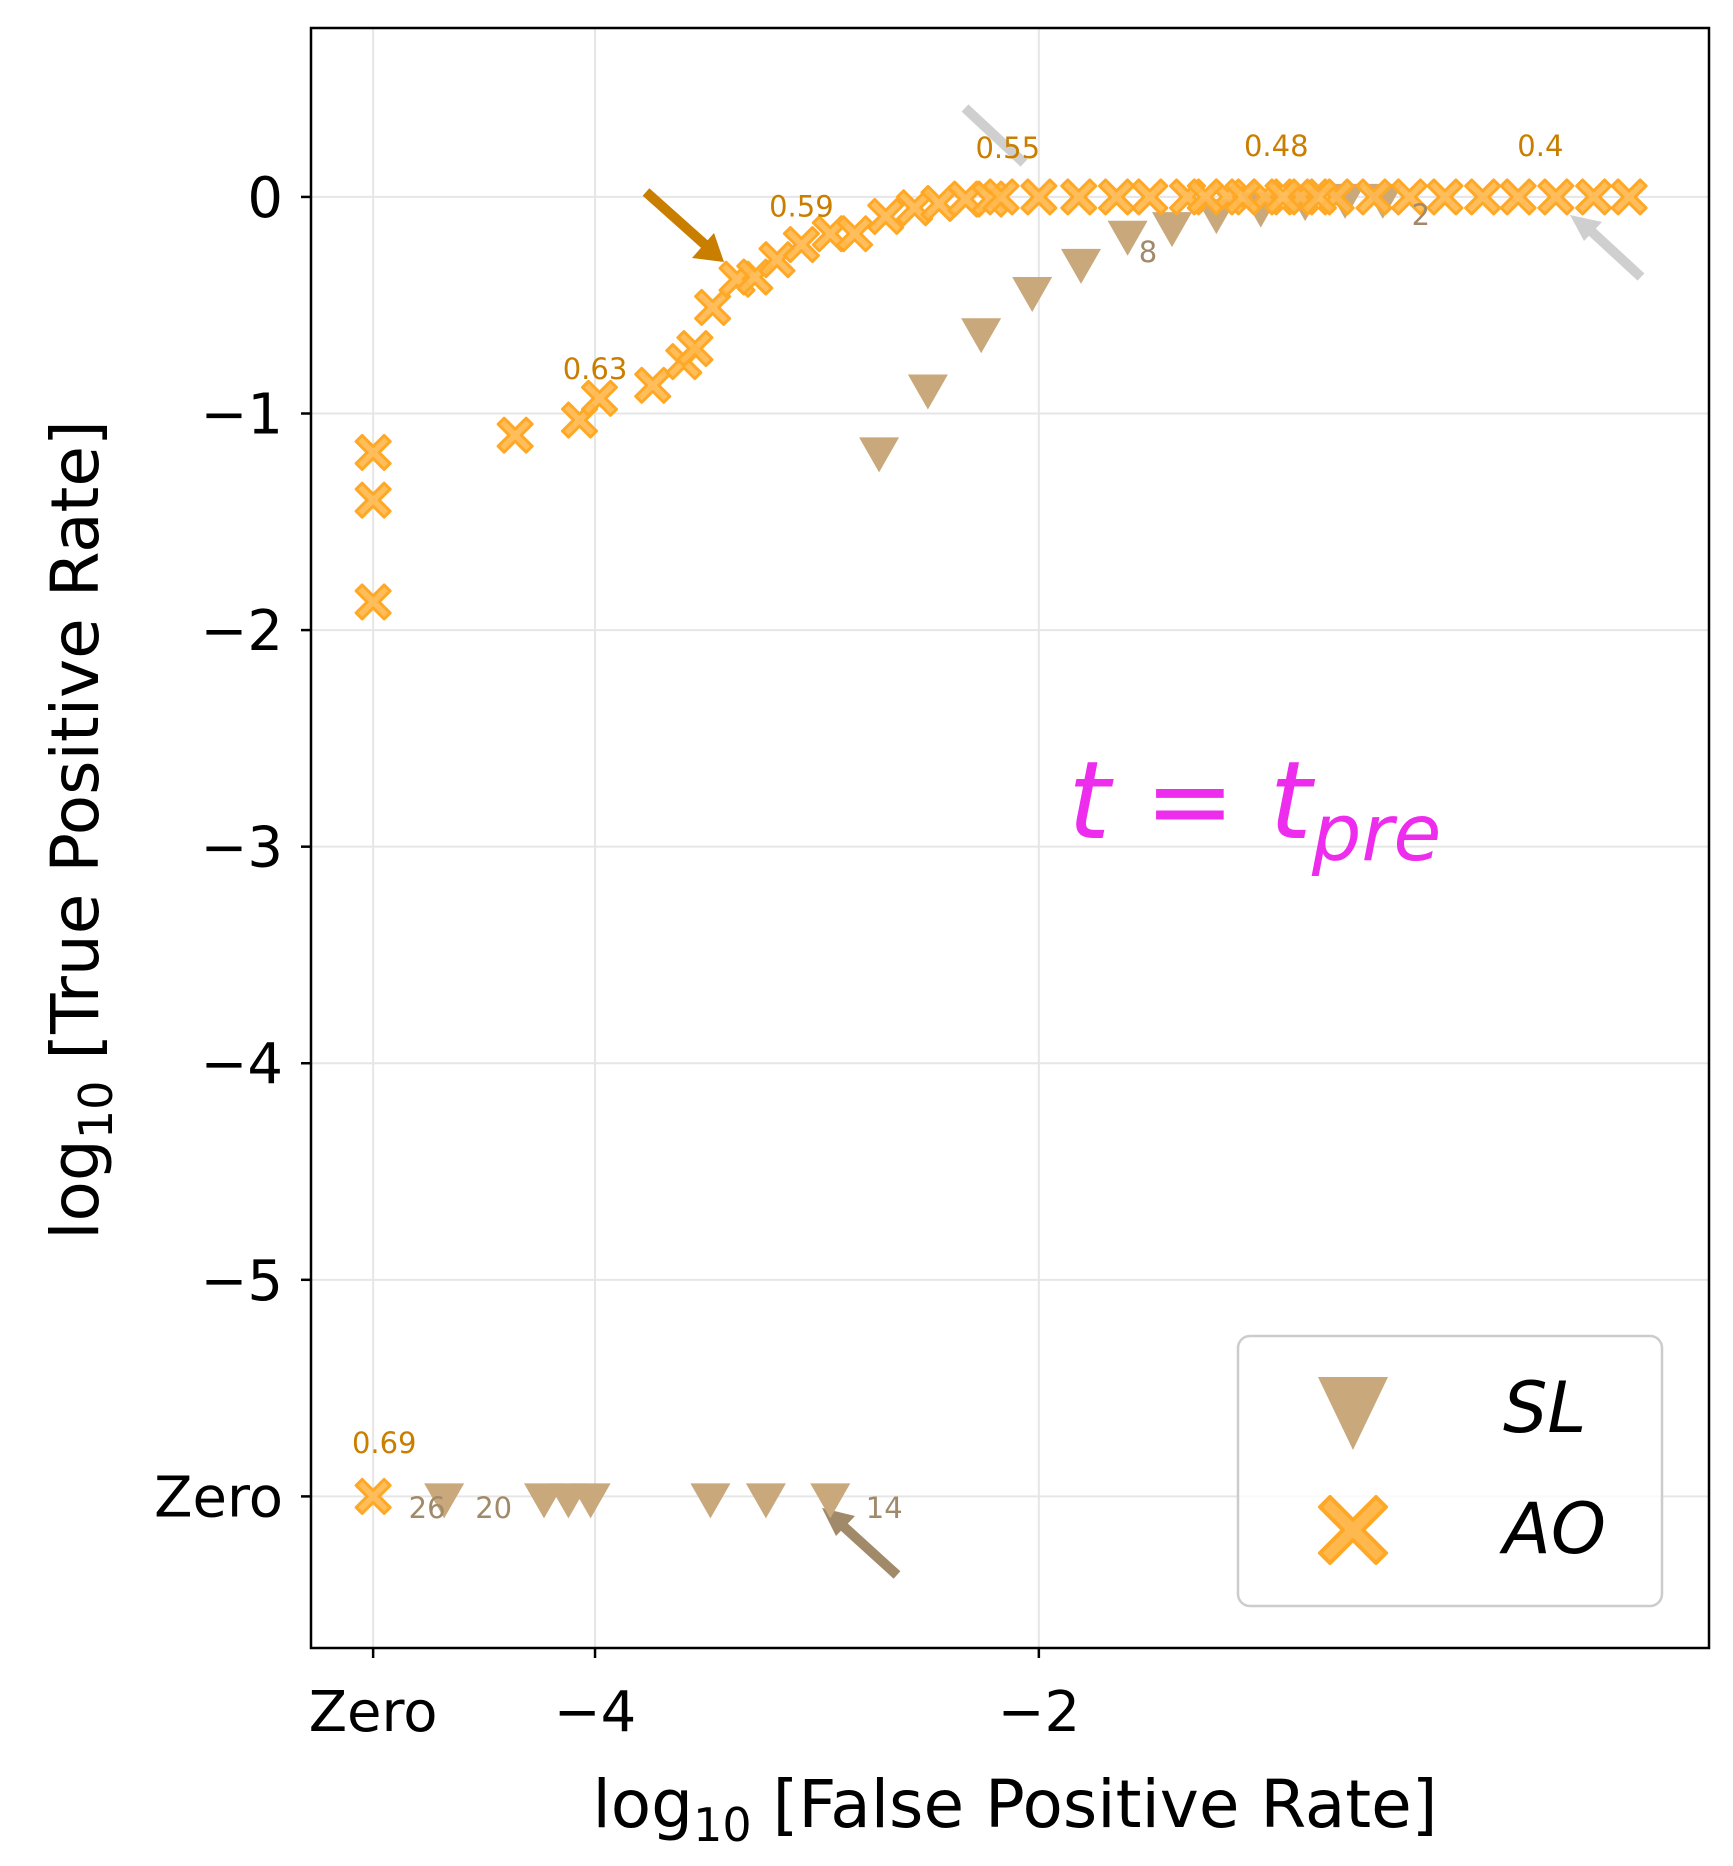 The image size is (1733, 1866). Describe the element at coordinates (1353, 1413) in the screenshot. I see `legend-sl-marker` at that location.